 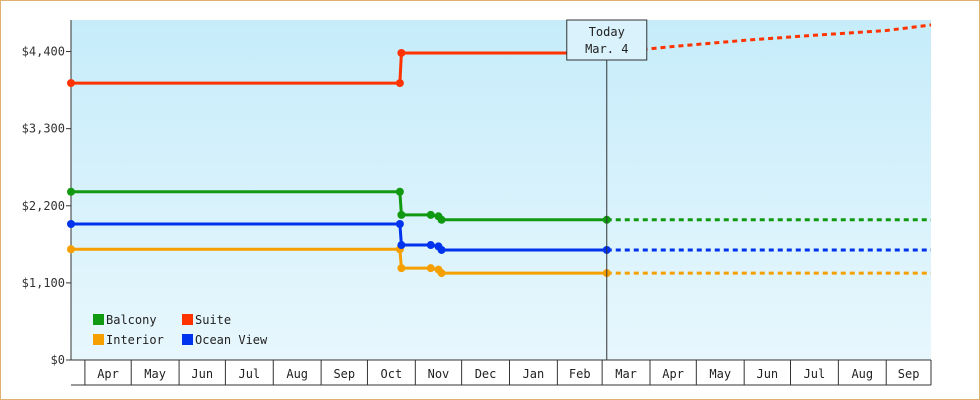 I want to click on legend-swatch-suite, so click(x=187, y=319).